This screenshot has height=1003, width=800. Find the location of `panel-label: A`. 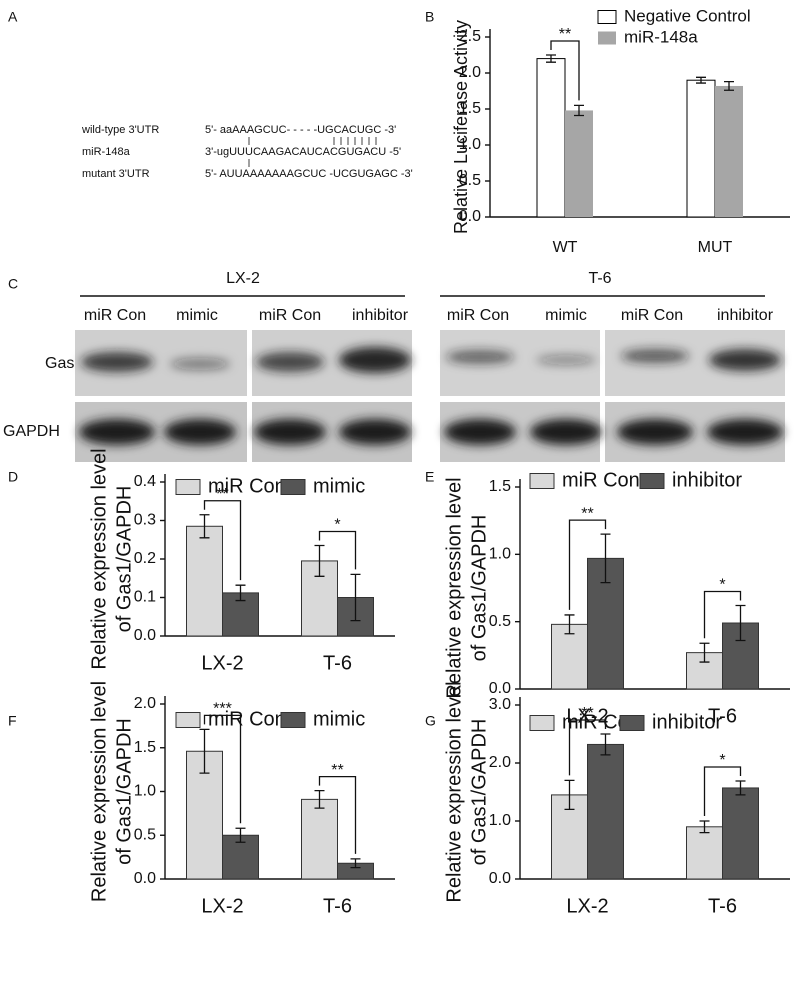

panel-label: A is located at coordinates (13, 17).